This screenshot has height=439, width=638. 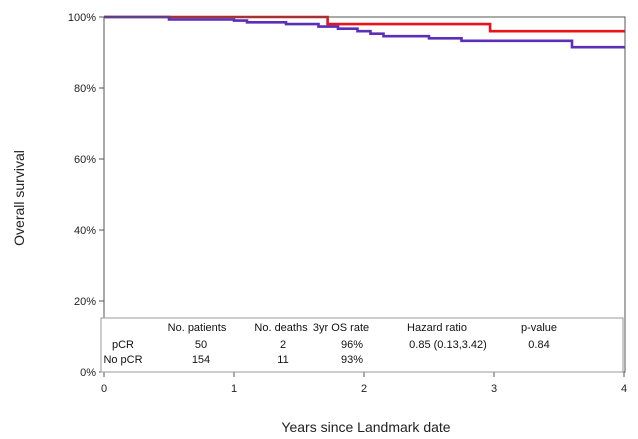 What do you see at coordinates (19, 198) in the screenshot?
I see `y-axis-title: Overall survival` at bounding box center [19, 198].